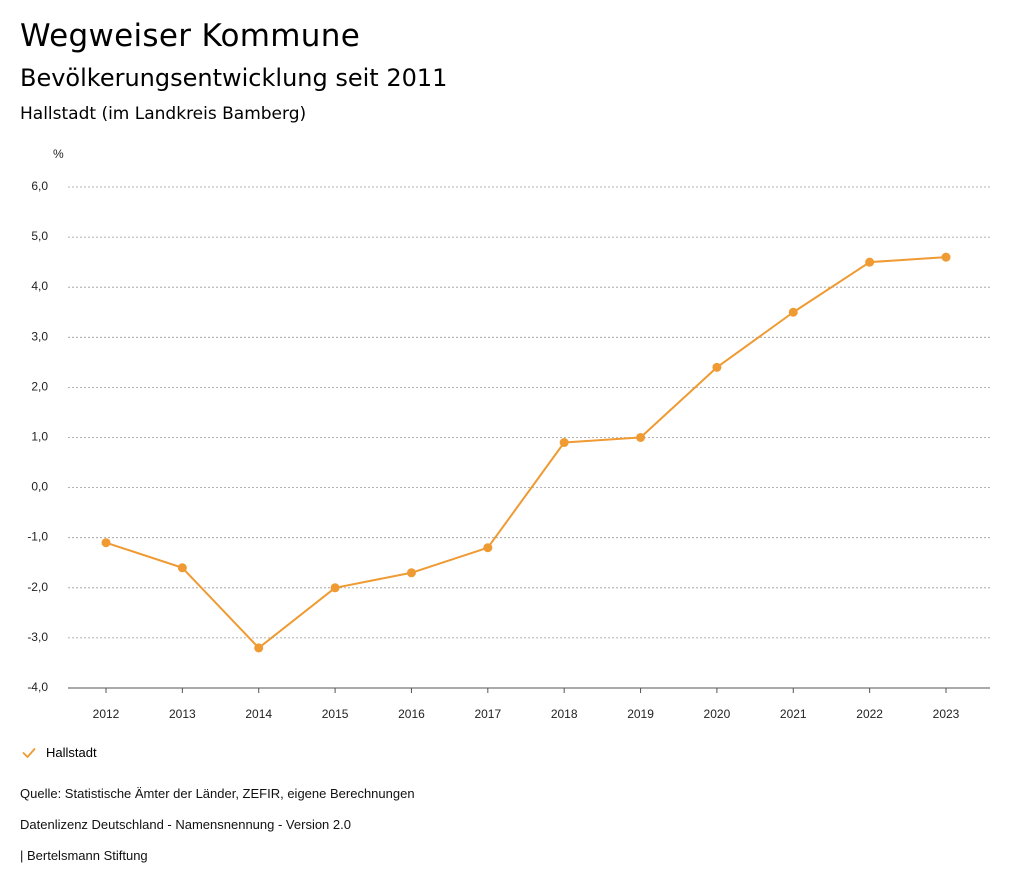 The width and height of the screenshot is (1024, 888). What do you see at coordinates (106, 714) in the screenshot?
I see `x-tick-label: 2012` at bounding box center [106, 714].